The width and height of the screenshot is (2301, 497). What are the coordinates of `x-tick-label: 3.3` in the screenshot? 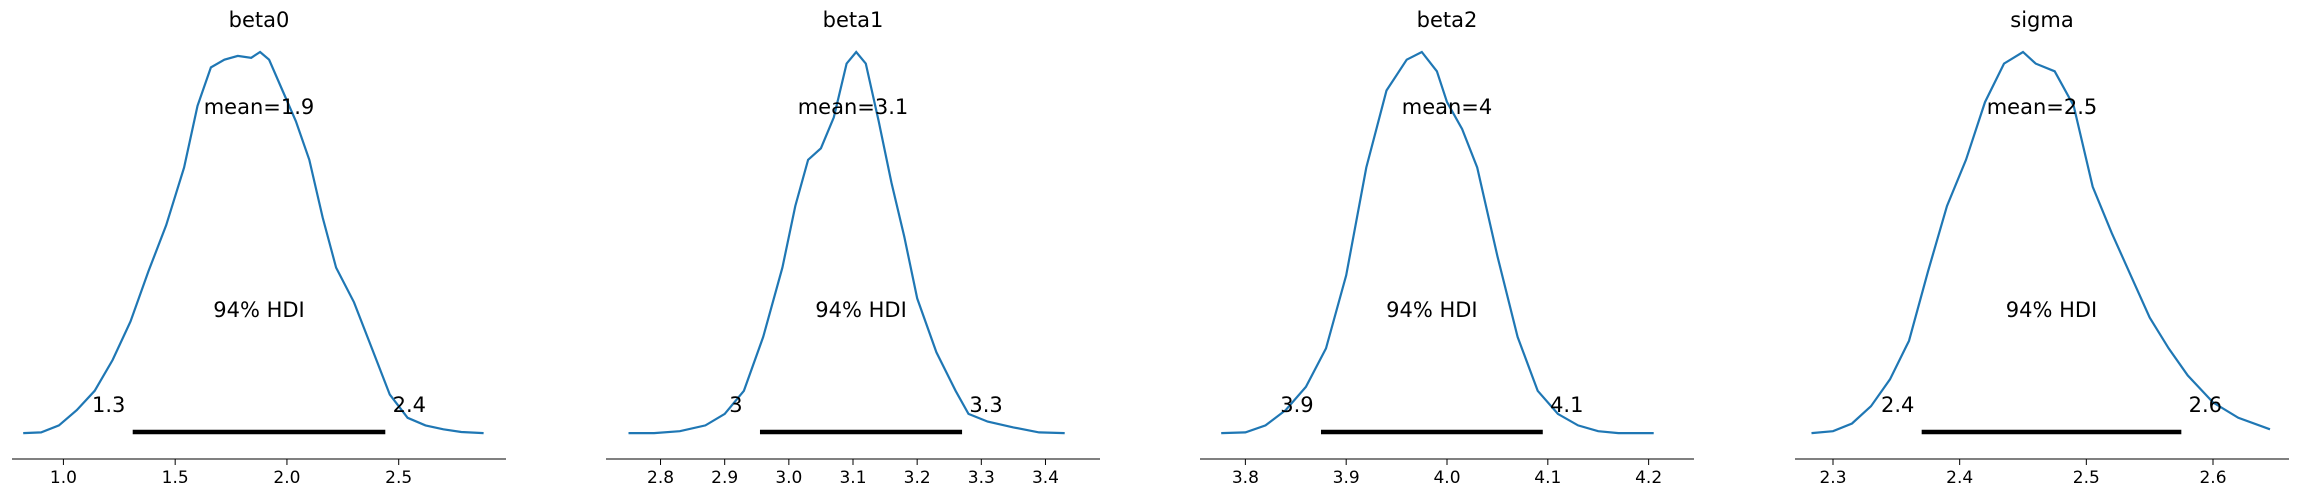 It's located at (981, 478).